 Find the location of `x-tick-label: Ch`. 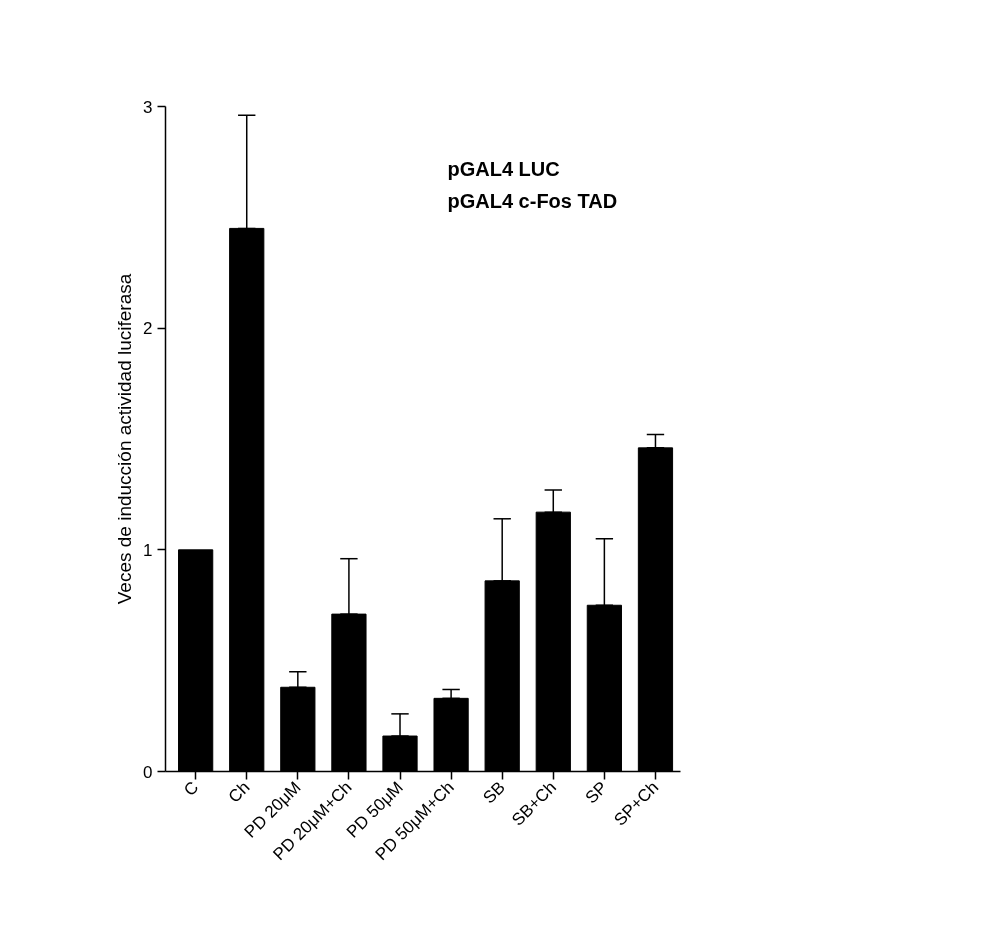

x-tick-label: Ch is located at coordinates (239, 792).